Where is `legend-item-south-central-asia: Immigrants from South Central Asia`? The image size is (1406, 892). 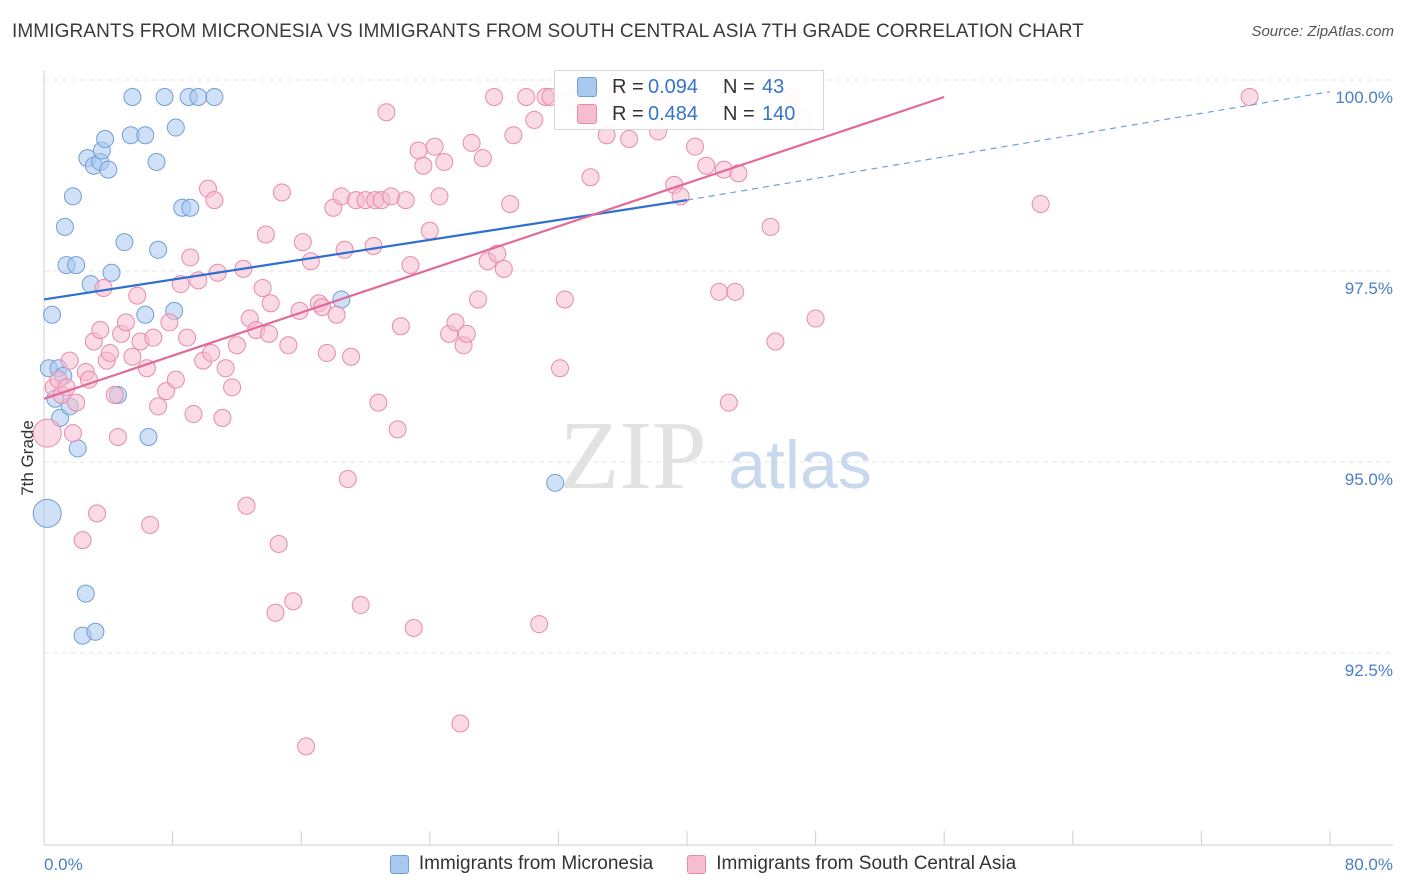
legend-item-south-central-asia: Immigrants from South Central Asia is located at coordinates (851, 864).